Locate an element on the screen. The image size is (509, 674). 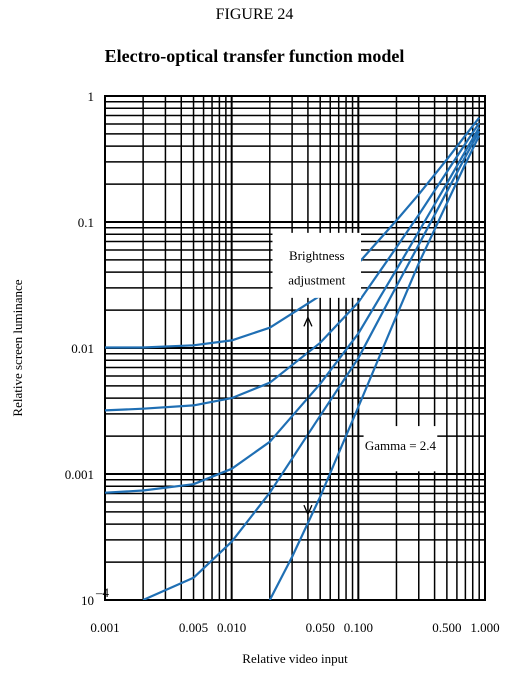
gamma-label: Gamma = 2.4 is located at coordinates (401, 445).